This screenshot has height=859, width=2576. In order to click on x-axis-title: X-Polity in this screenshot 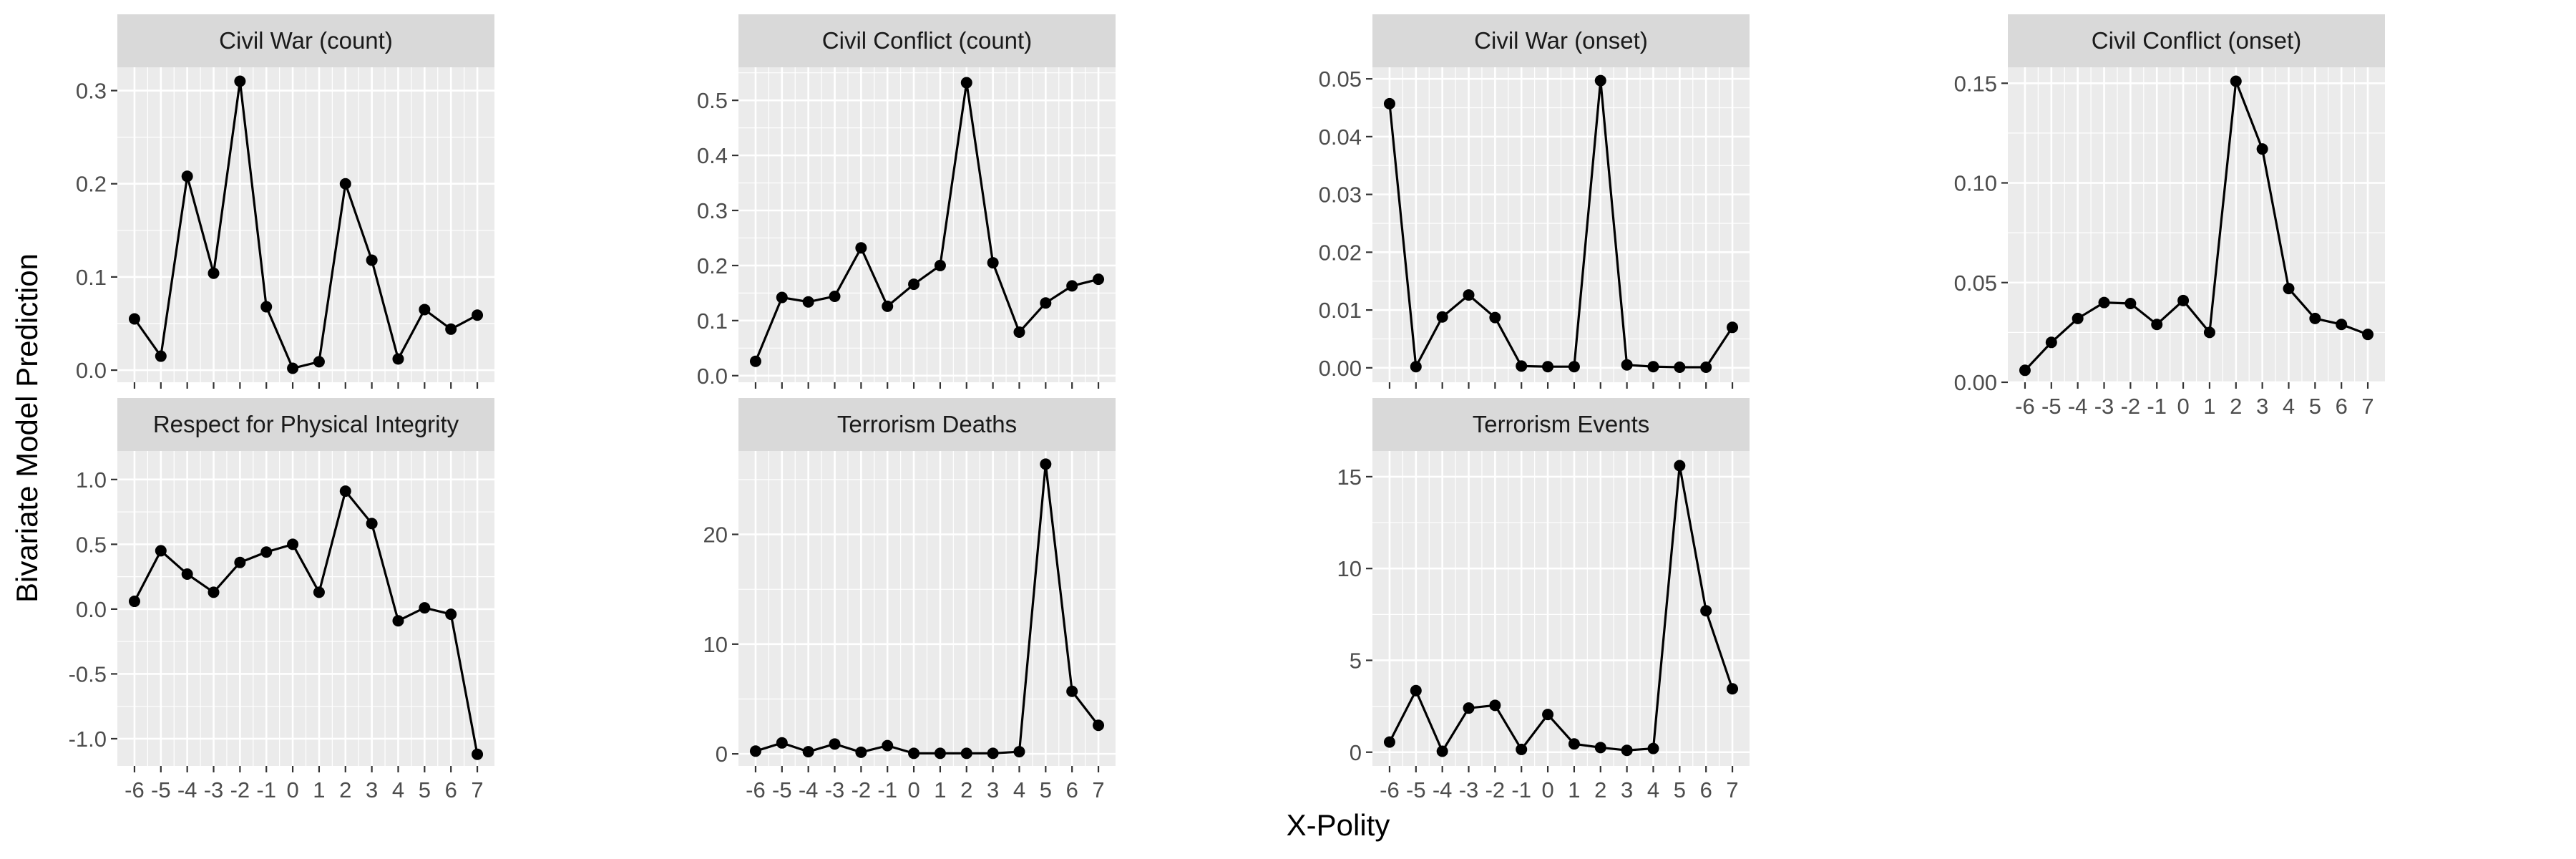, I will do `click(1338, 825)`.